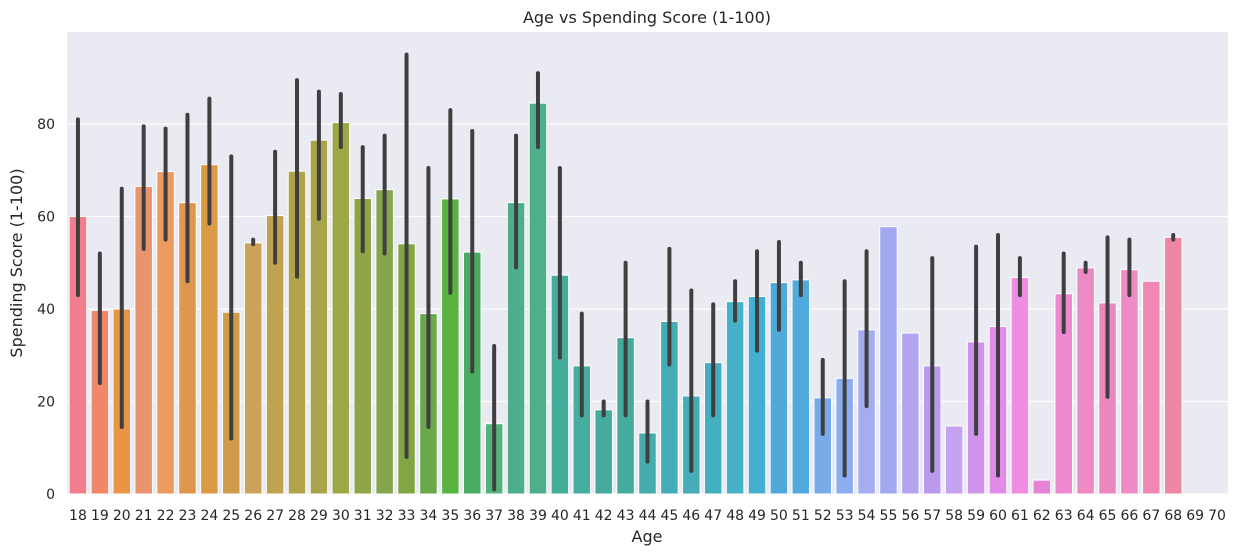  Describe the element at coordinates (363, 516) in the screenshot. I see `x-tick-label: 31` at that location.